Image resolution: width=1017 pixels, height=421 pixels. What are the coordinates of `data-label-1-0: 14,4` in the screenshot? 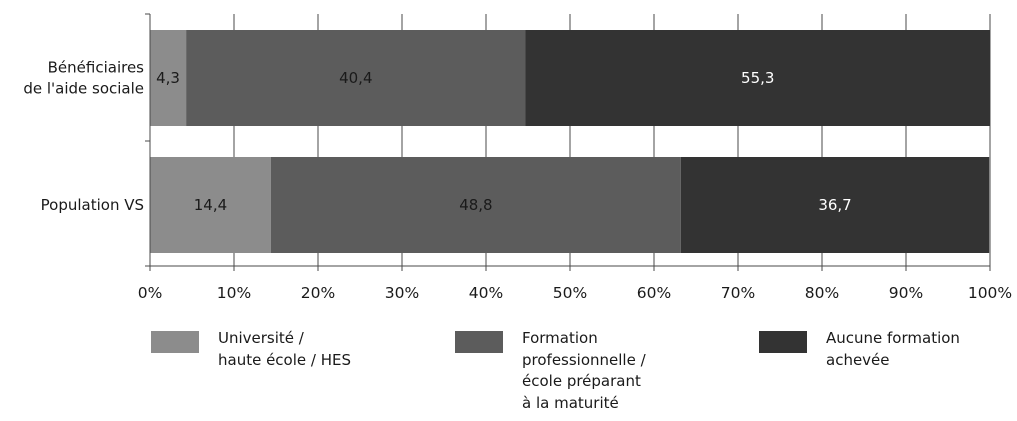 It's located at (210, 205).